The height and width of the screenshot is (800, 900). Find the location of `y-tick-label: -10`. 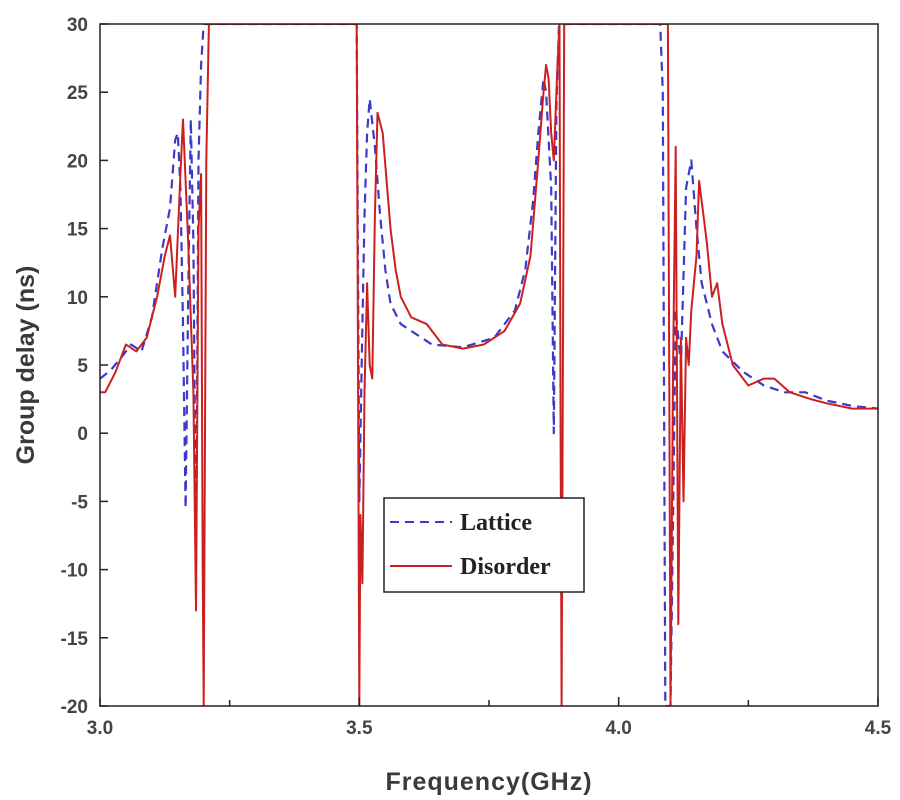

y-tick-label: -10 is located at coordinates (74, 571).